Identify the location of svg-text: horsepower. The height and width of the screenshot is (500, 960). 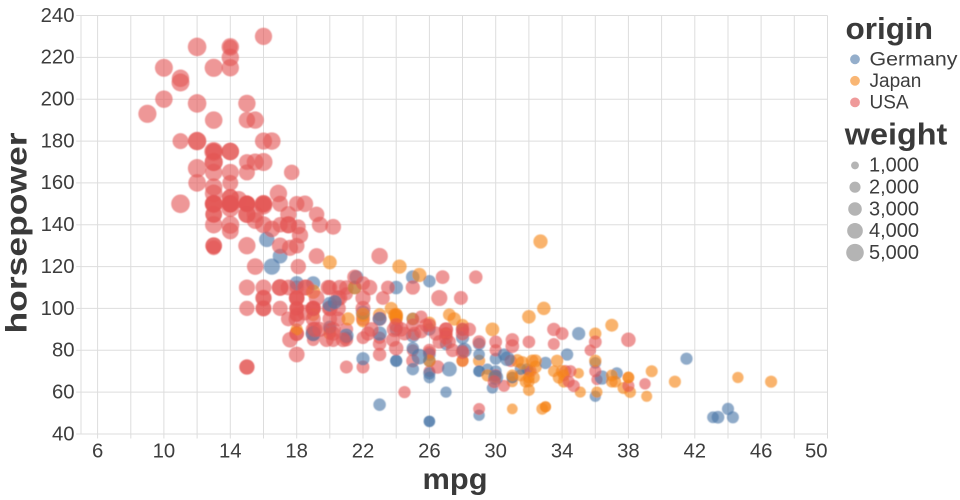
(17, 233).